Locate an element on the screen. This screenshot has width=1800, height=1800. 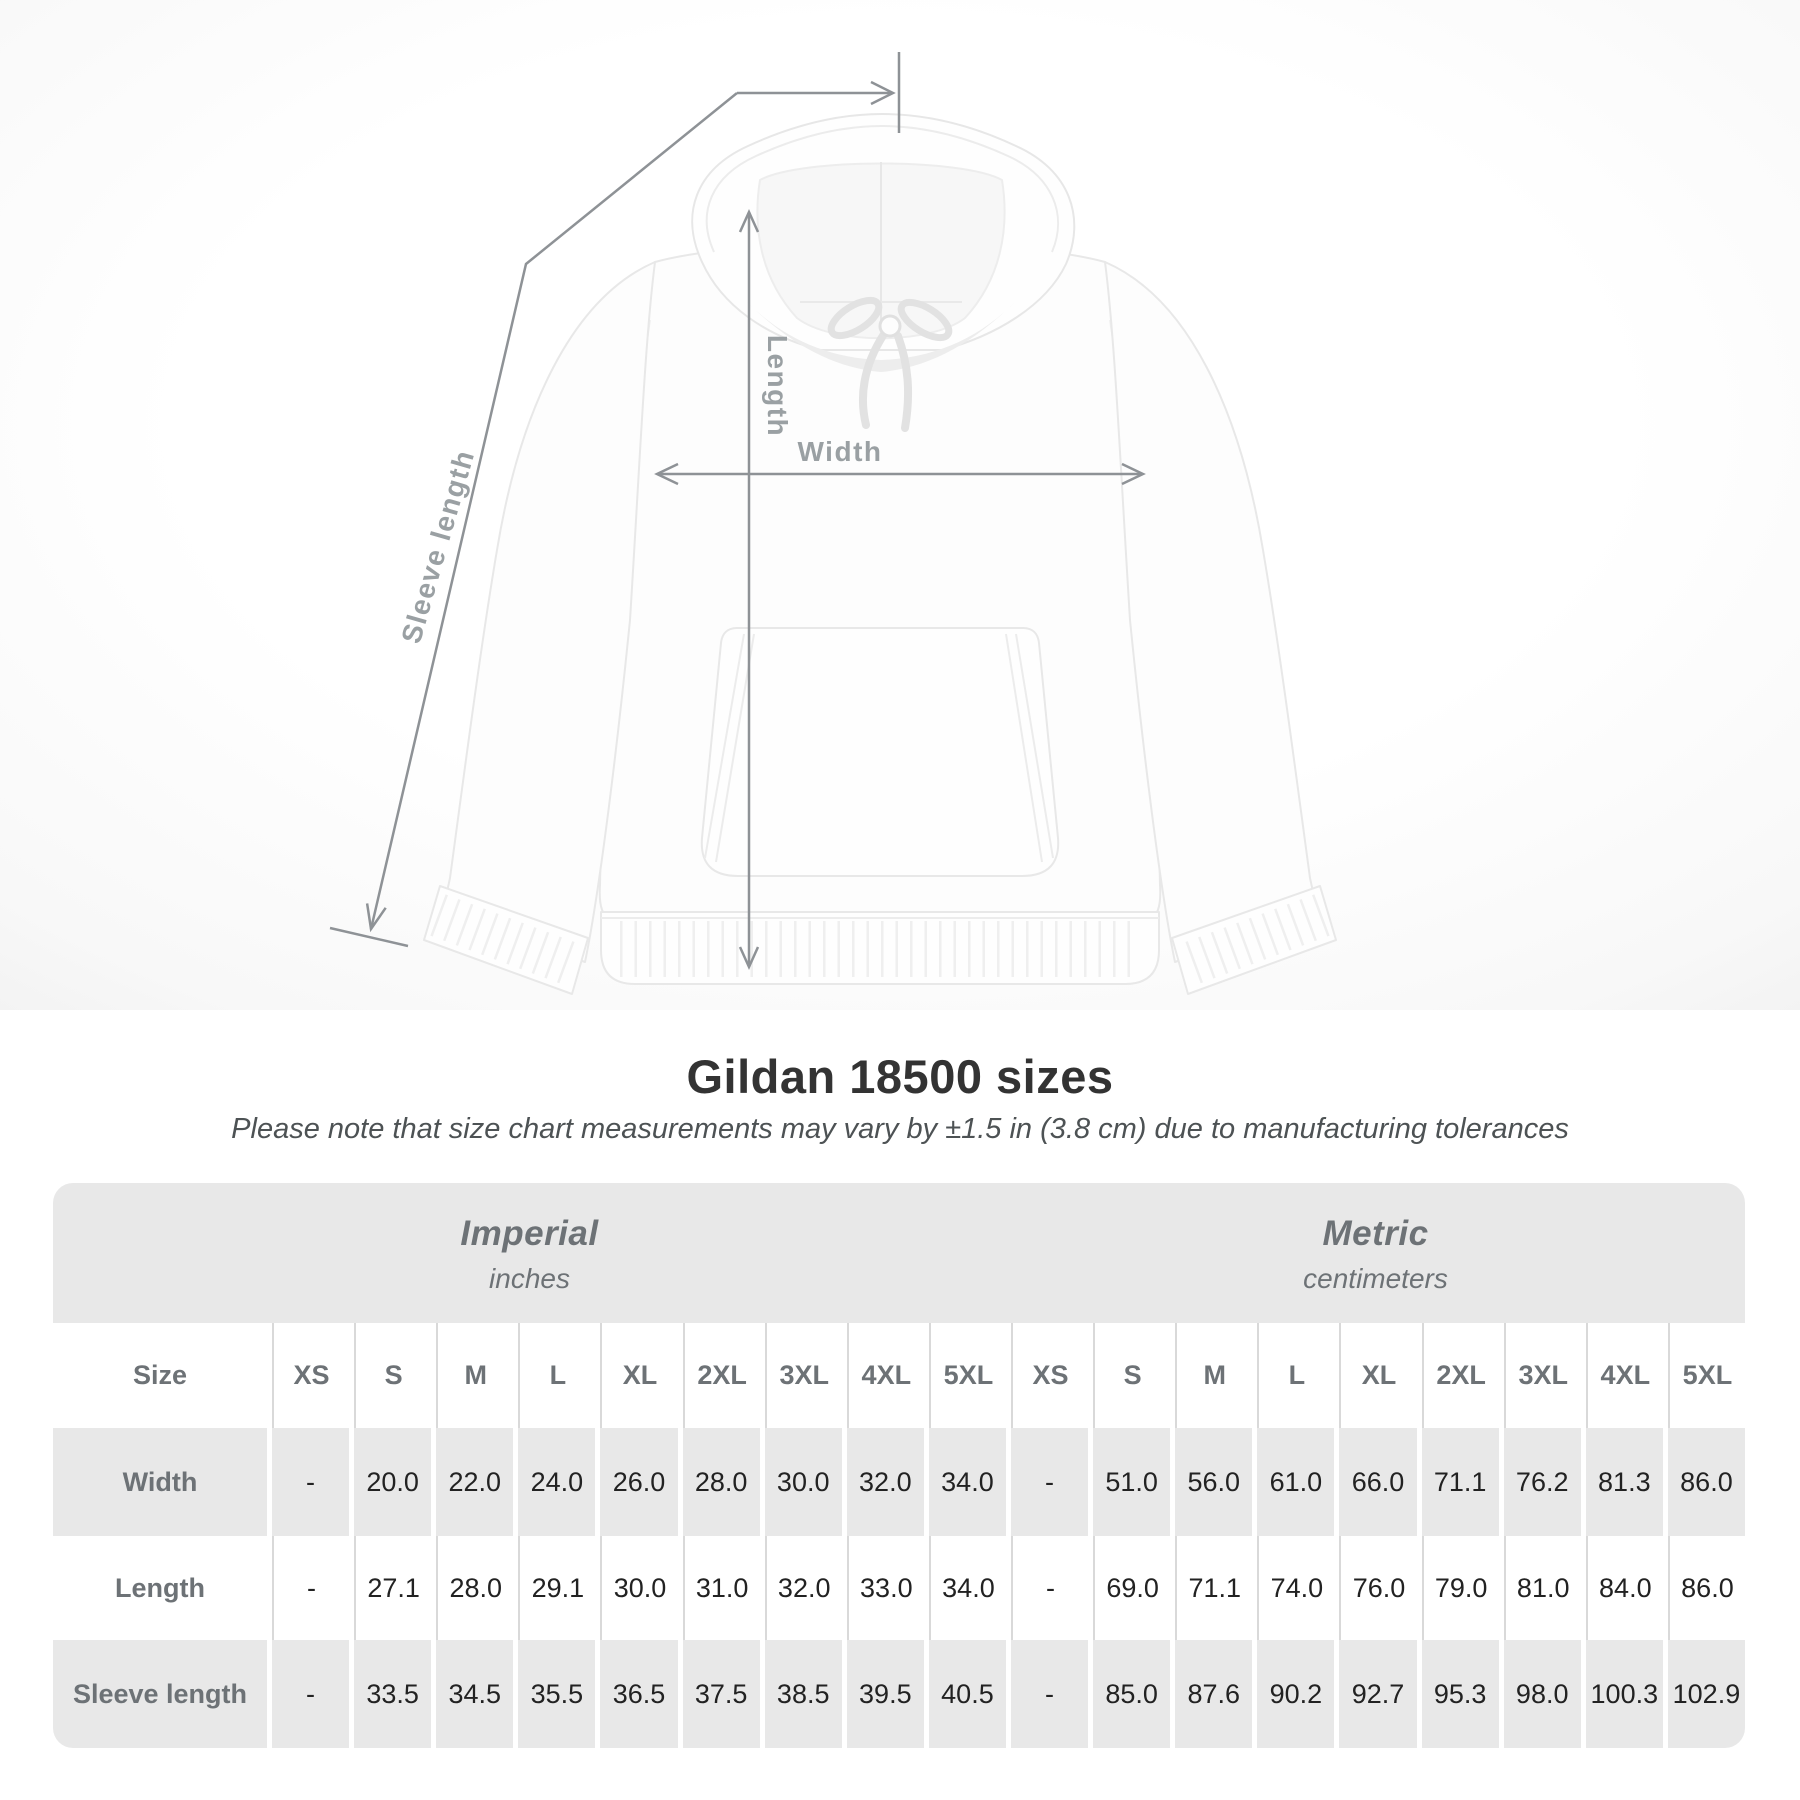
col-header-metric-m: M is located at coordinates (1214, 1375).